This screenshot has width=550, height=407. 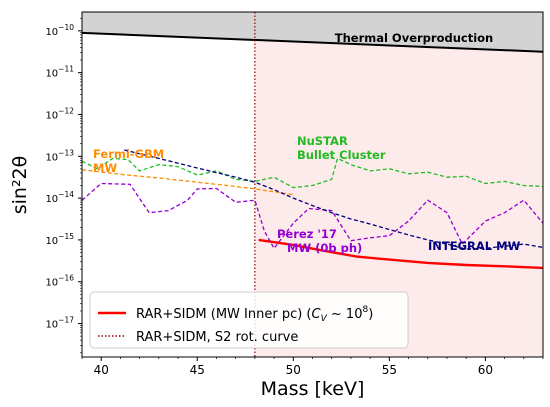 I want to click on thermal-boundary-line, so click(x=312, y=42).